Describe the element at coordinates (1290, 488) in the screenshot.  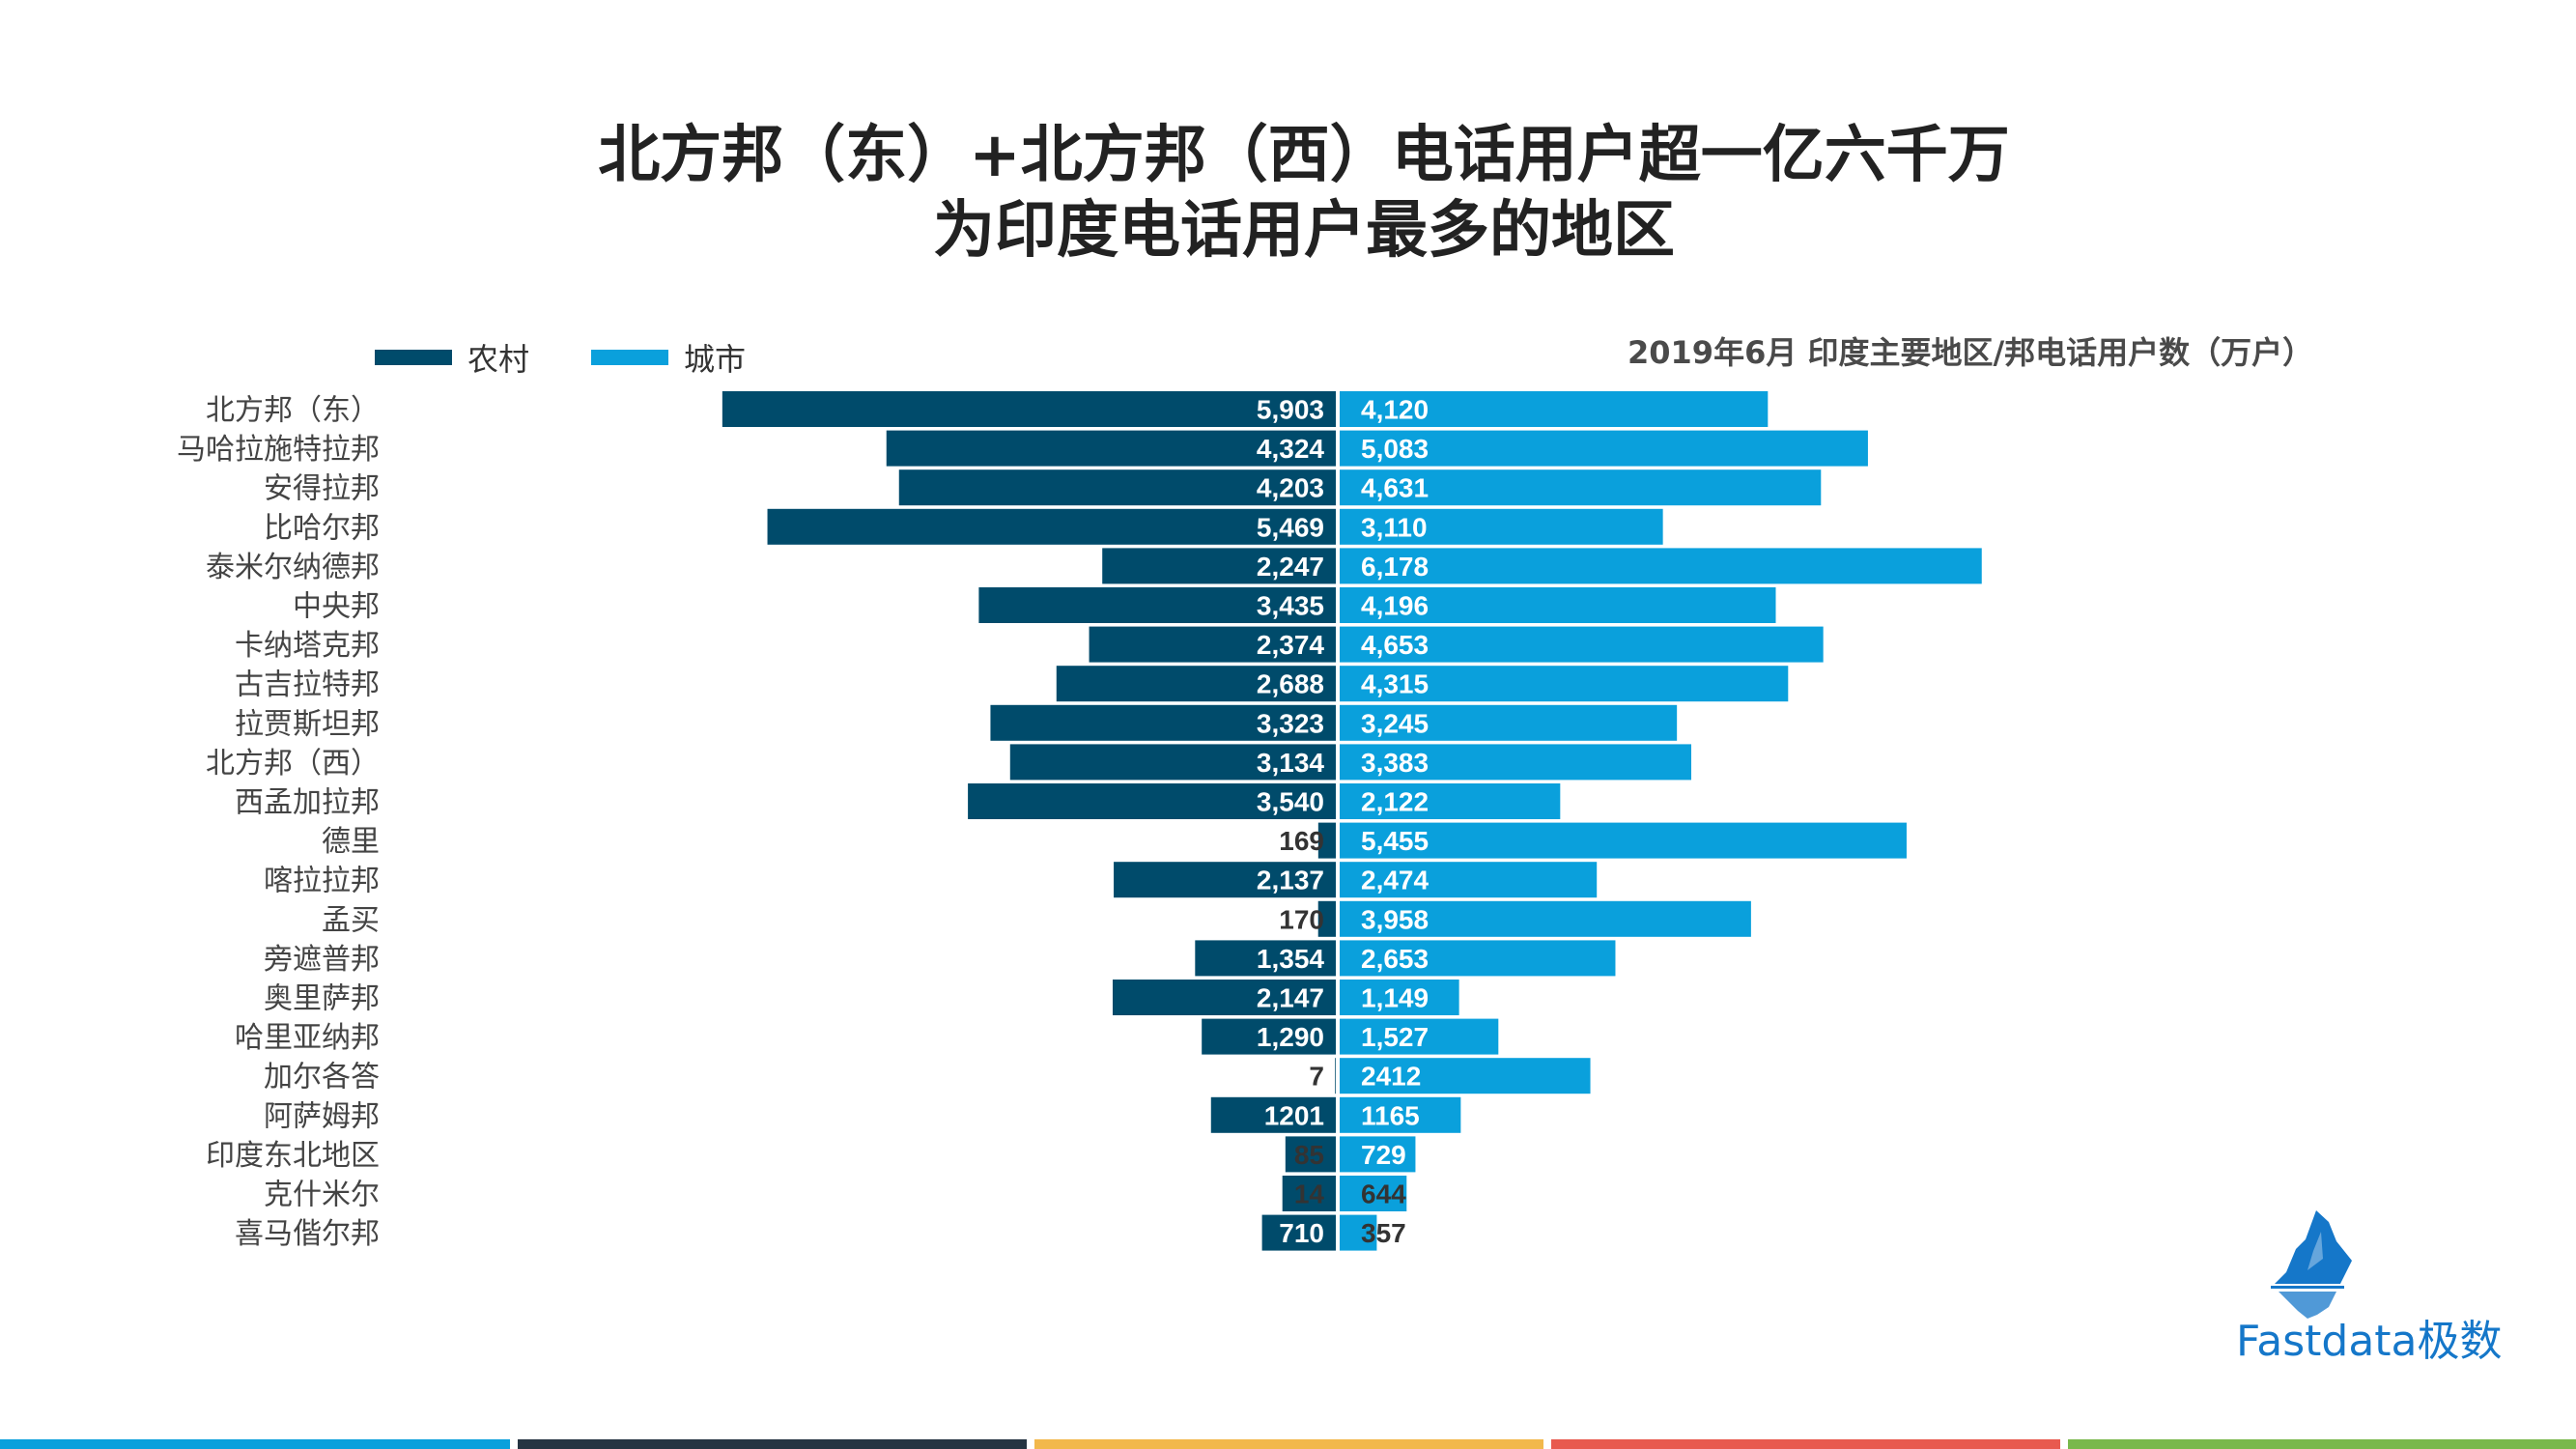
I see `rural-value-label: 4,203` at that location.